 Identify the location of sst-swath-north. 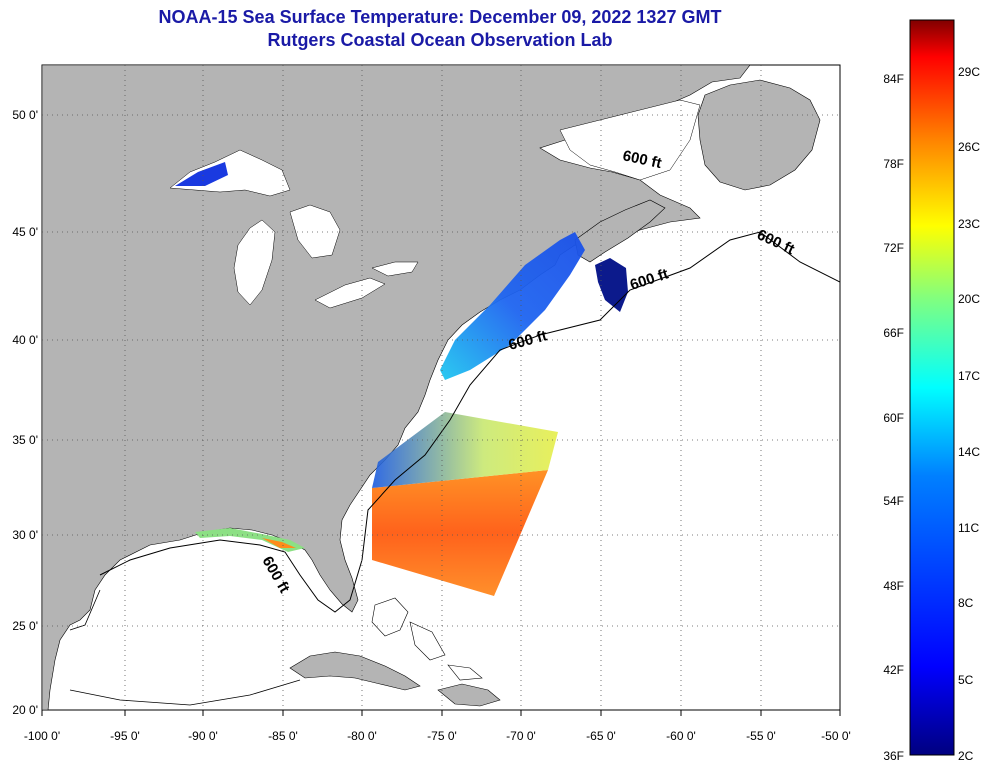
(512, 306).